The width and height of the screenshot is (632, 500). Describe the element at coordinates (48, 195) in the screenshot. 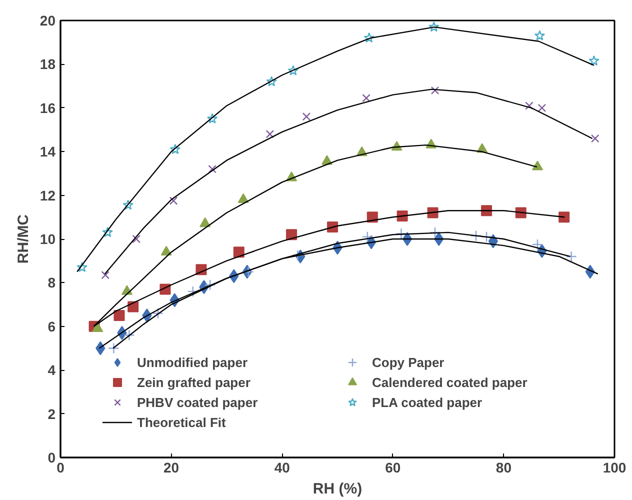

I see `y-tick-label: 12` at that location.